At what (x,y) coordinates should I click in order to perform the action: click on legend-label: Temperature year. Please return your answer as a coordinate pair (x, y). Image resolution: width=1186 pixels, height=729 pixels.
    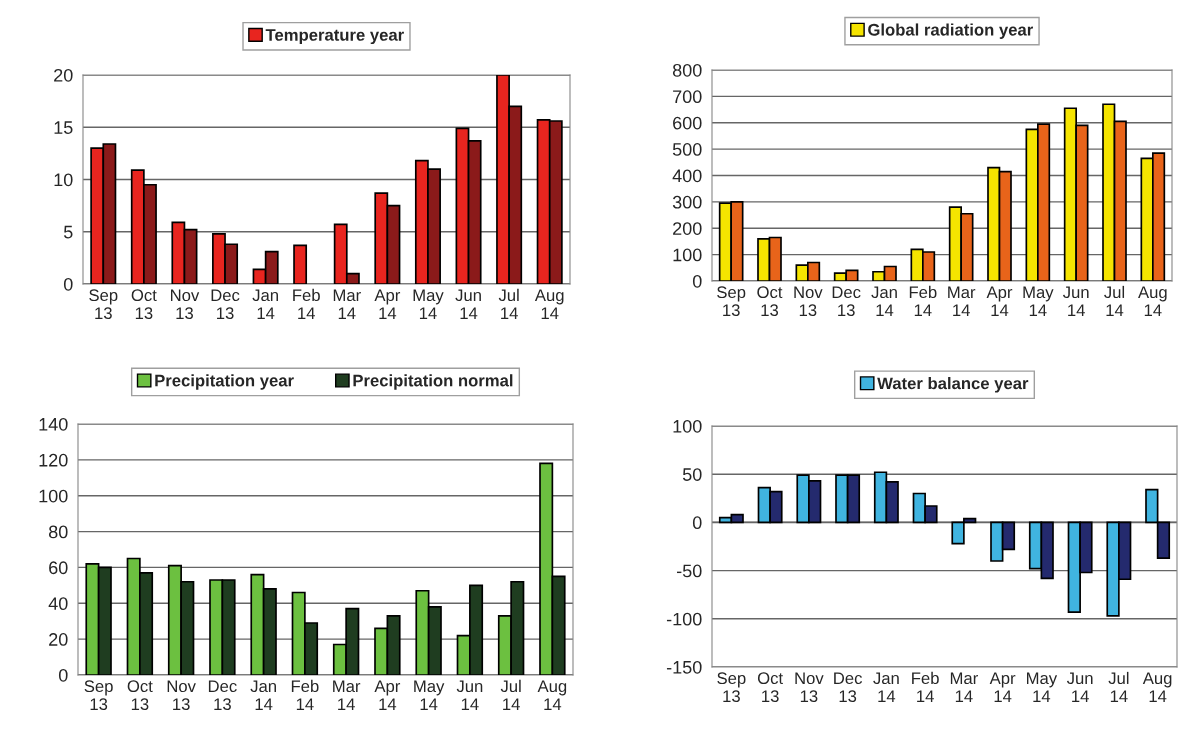
    Looking at the image, I should click on (334, 37).